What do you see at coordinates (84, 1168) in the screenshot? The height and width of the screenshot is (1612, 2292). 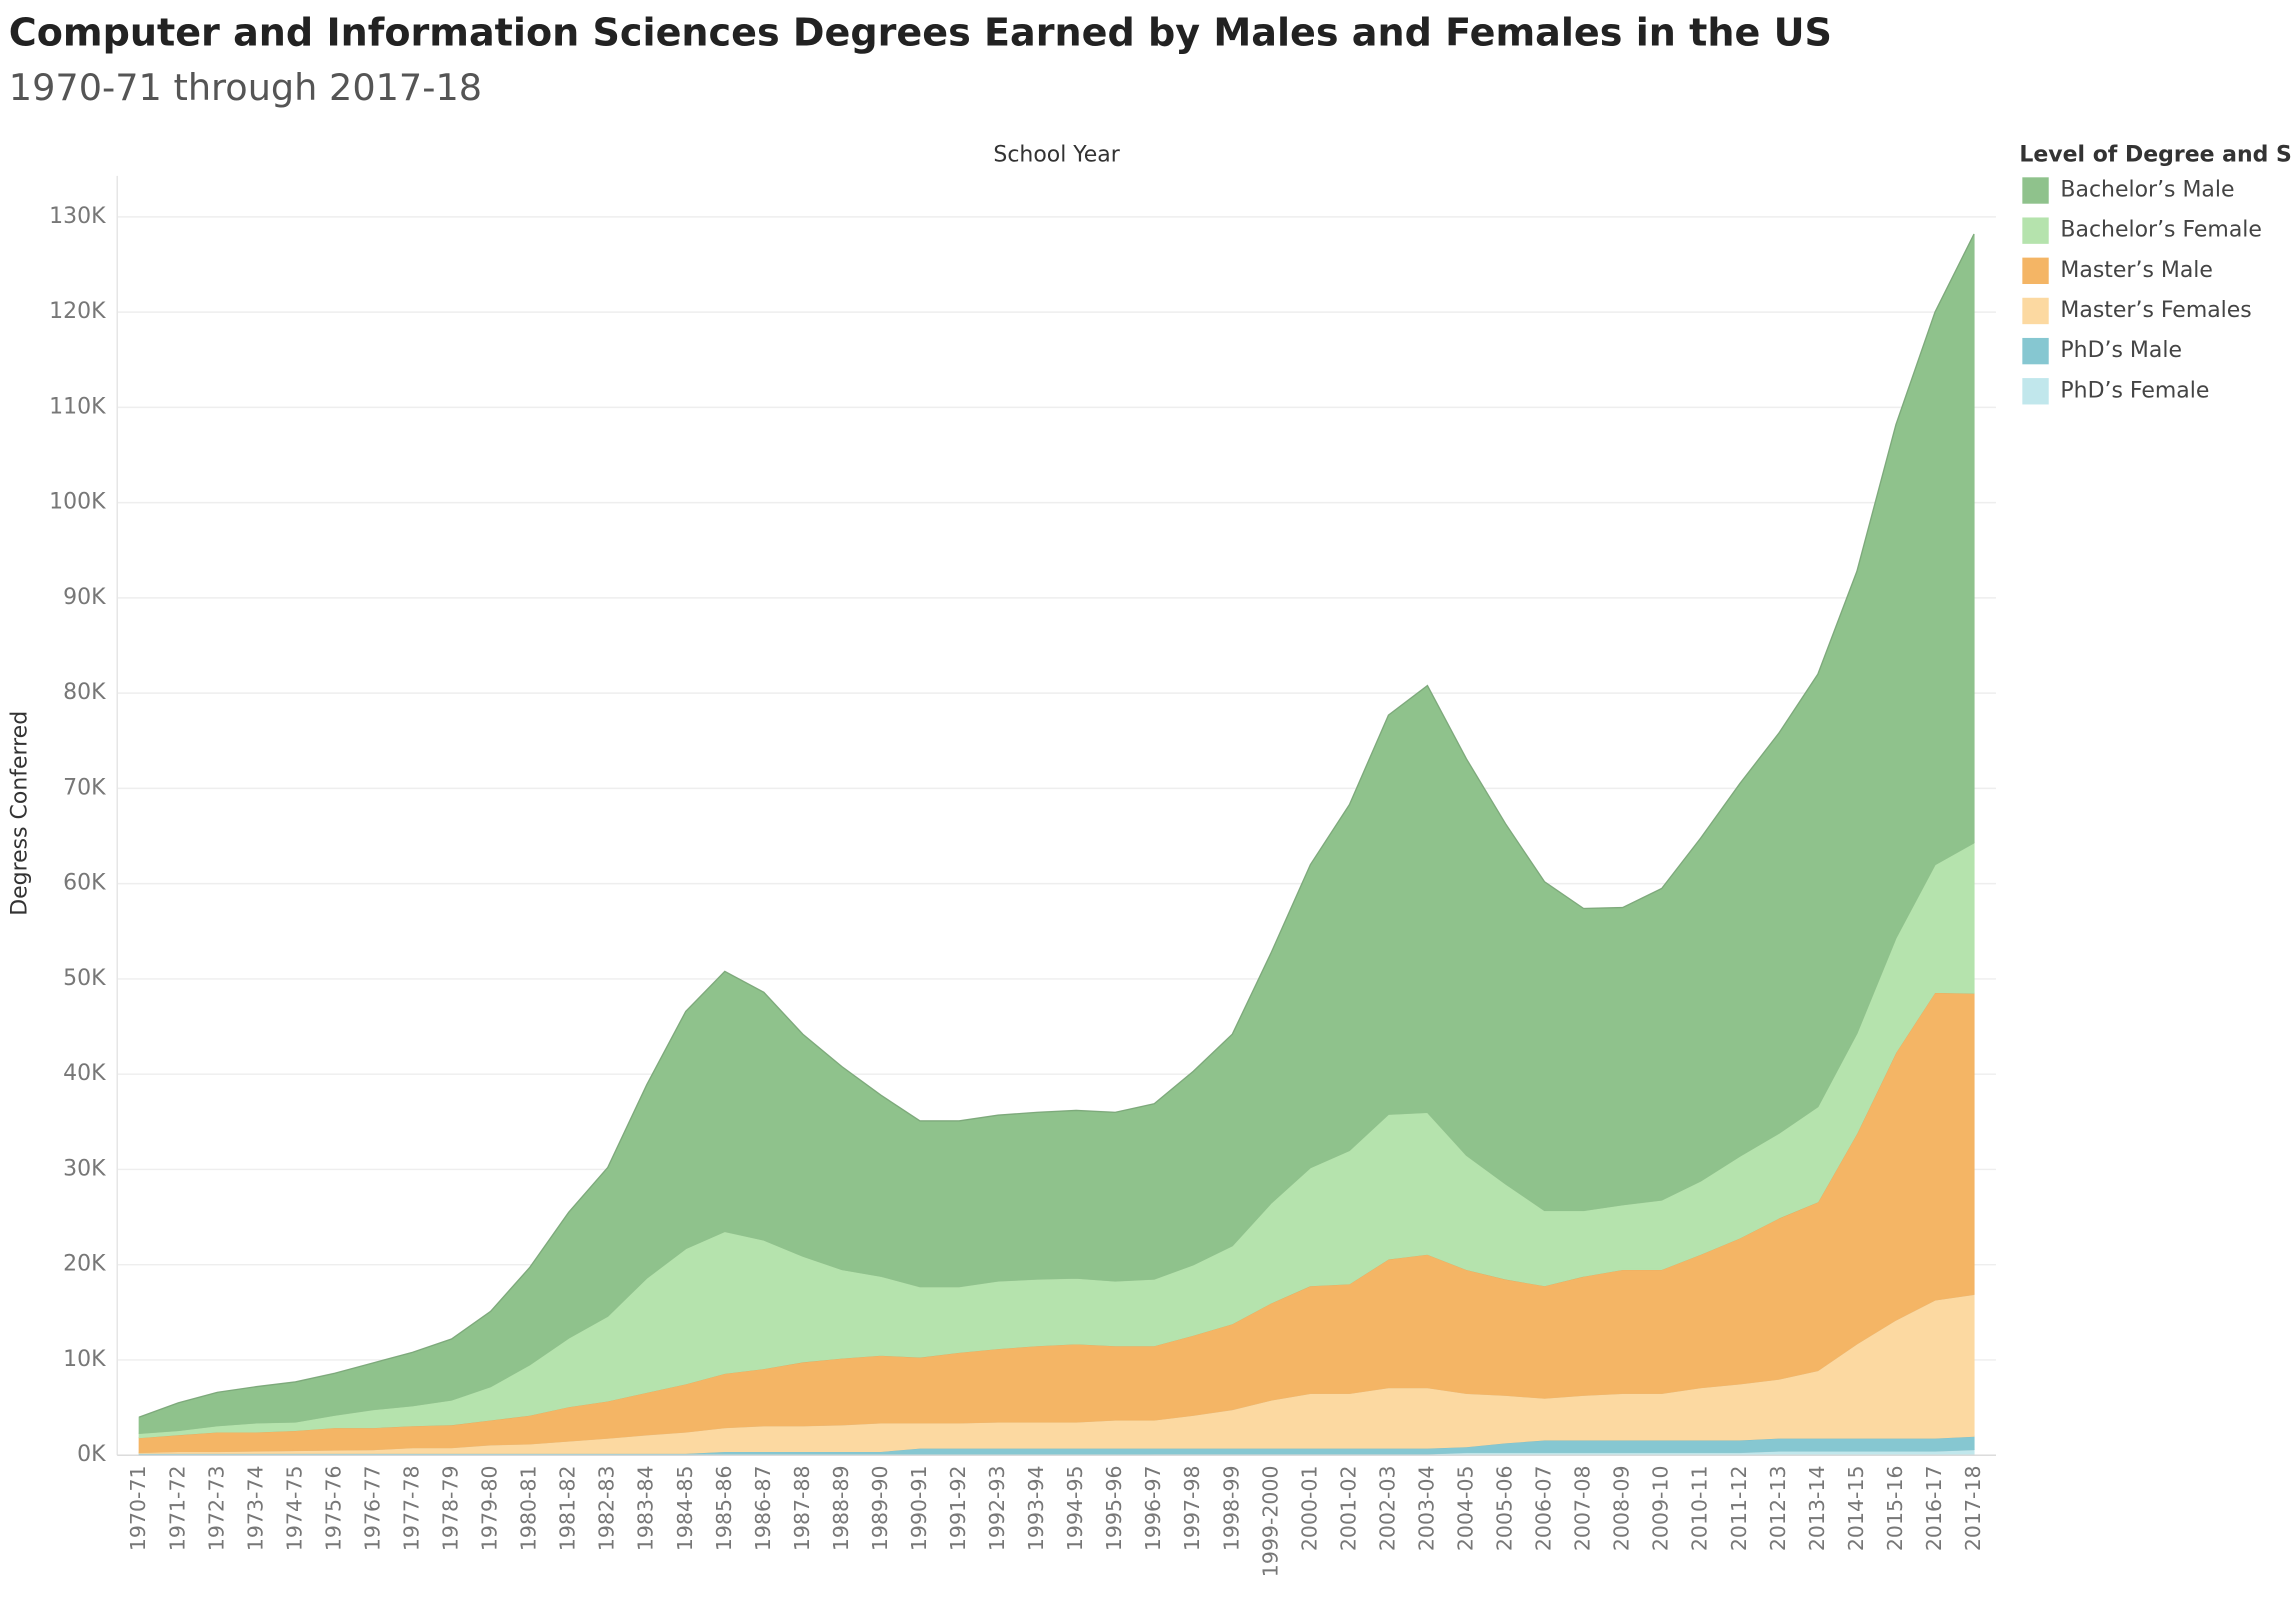 I see `y-tick-label: 30K` at bounding box center [84, 1168].